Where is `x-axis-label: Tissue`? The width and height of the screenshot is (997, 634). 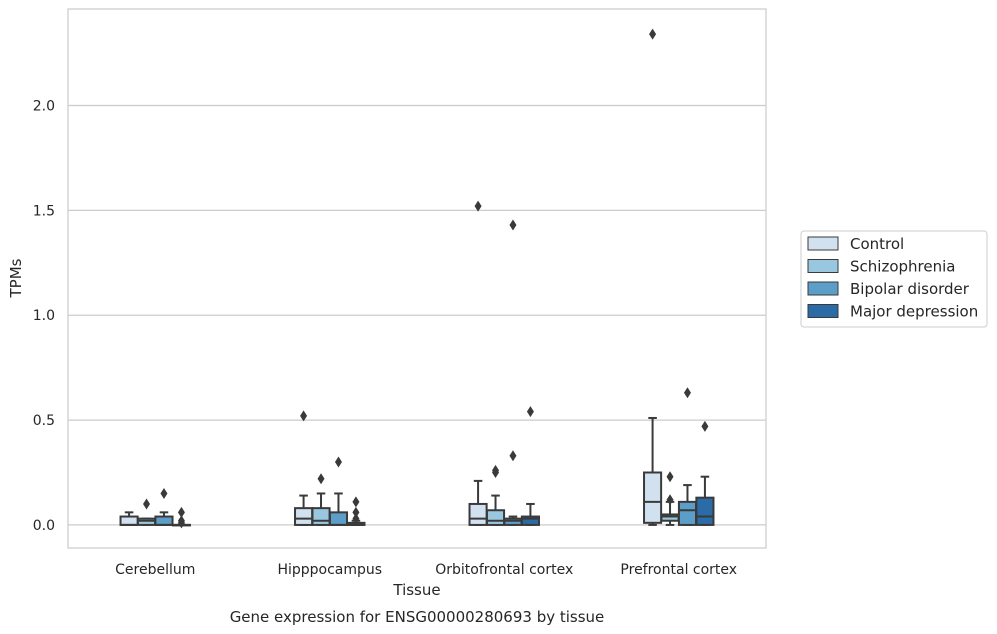
x-axis-label: Tissue is located at coordinates (416, 590).